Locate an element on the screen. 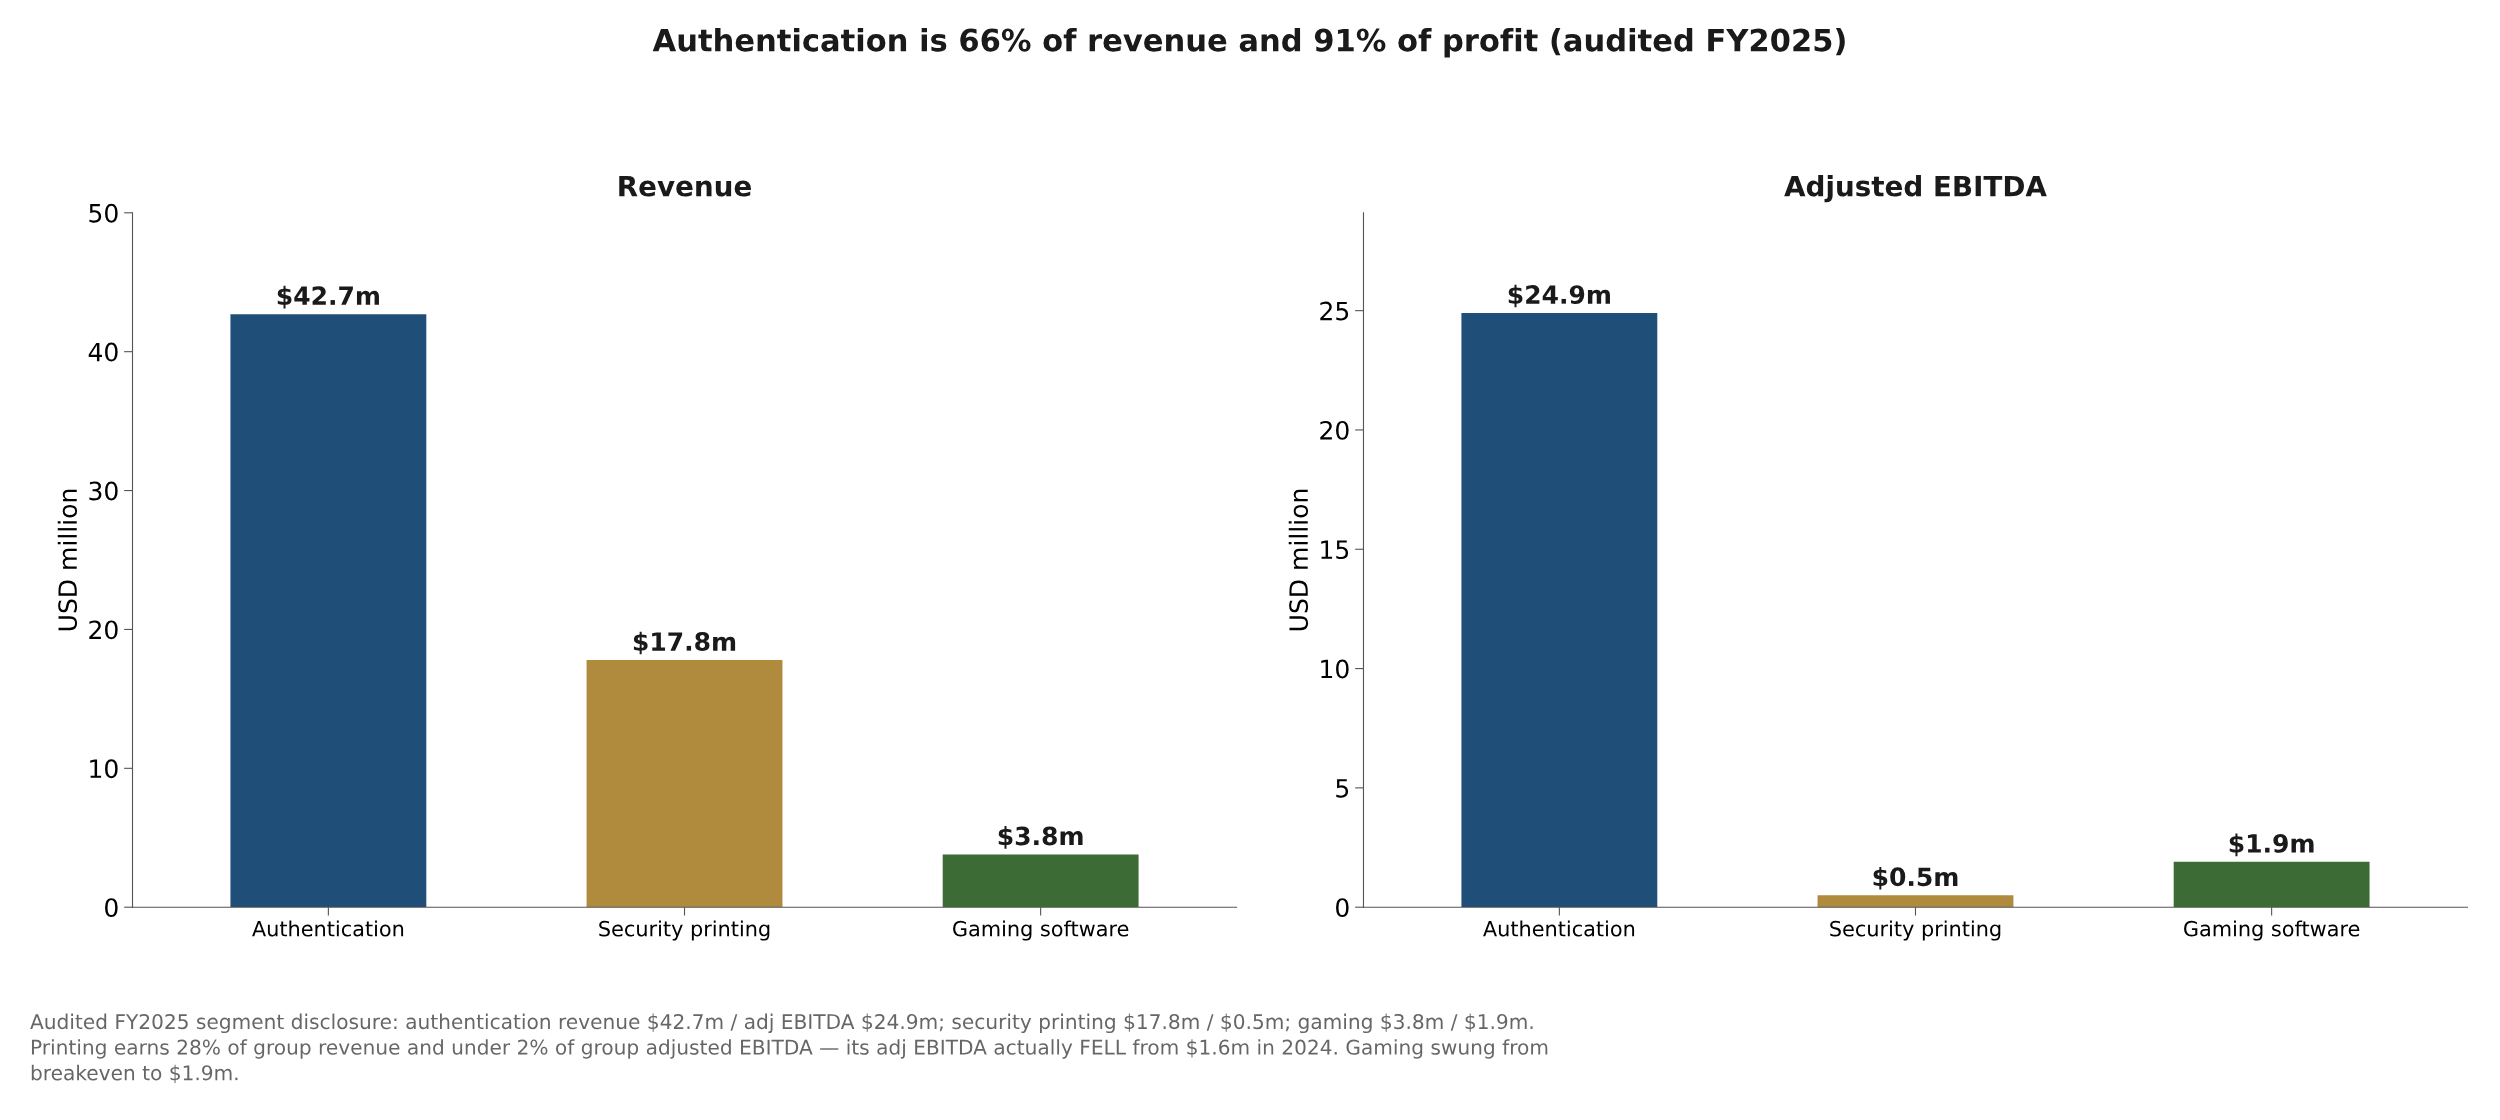 Image resolution: width=2500 pixels, height=1120 pixels. y-tick-label: 30 is located at coordinates (103, 491).